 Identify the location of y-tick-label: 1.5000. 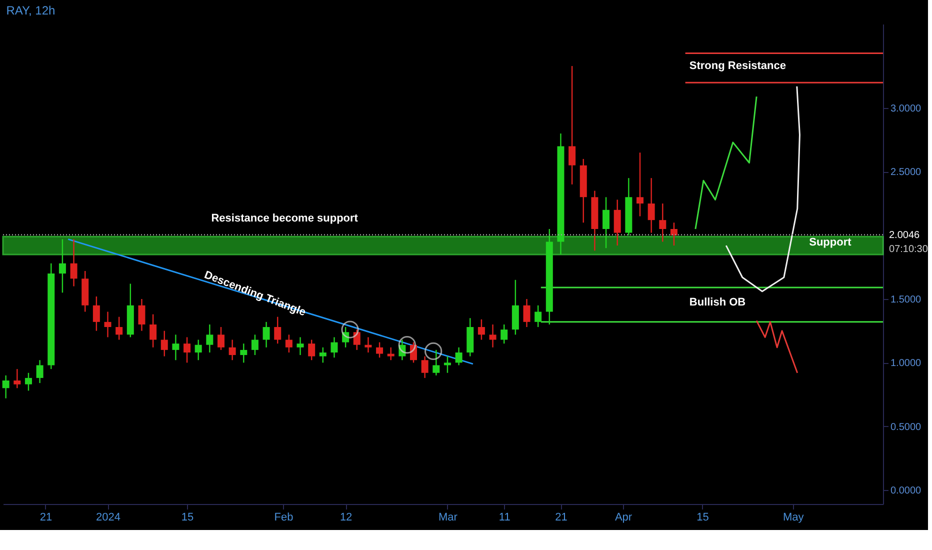
(906, 300).